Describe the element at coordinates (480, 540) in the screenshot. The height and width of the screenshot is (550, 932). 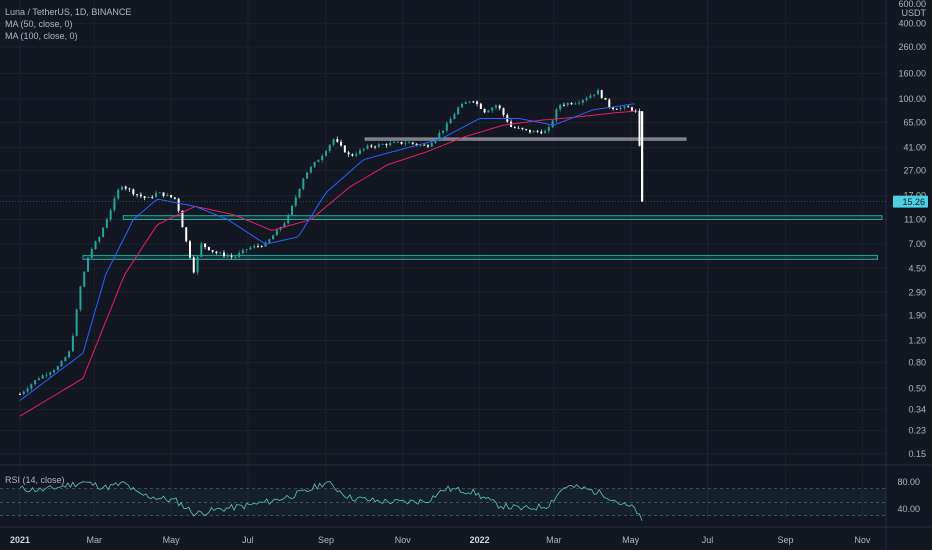
I see `time-tick-label: 2022` at that location.